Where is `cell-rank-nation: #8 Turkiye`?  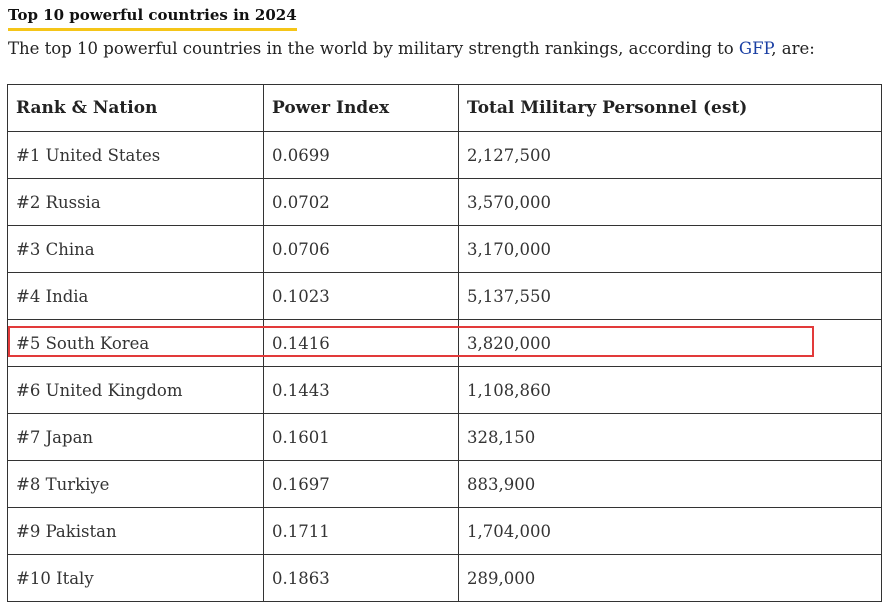
cell-rank-nation: #8 Turkiye is located at coordinates (135, 484).